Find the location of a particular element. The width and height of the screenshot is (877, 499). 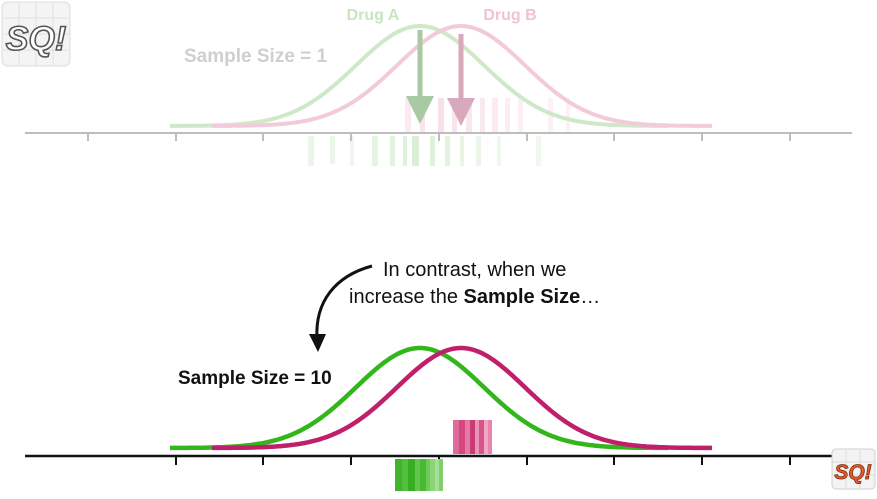

top-sample-size-label: Sample Size = 1 is located at coordinates (256, 56).